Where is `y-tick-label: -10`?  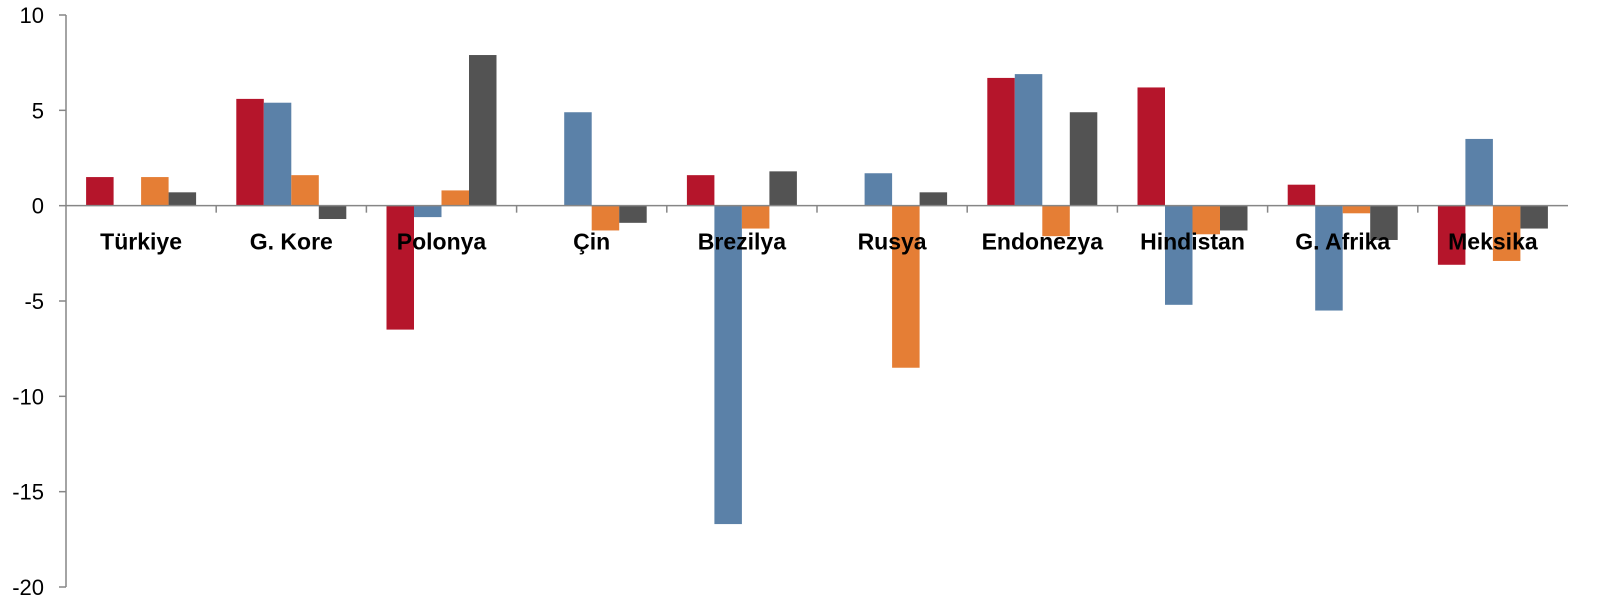
y-tick-label: -10 is located at coordinates (28, 396).